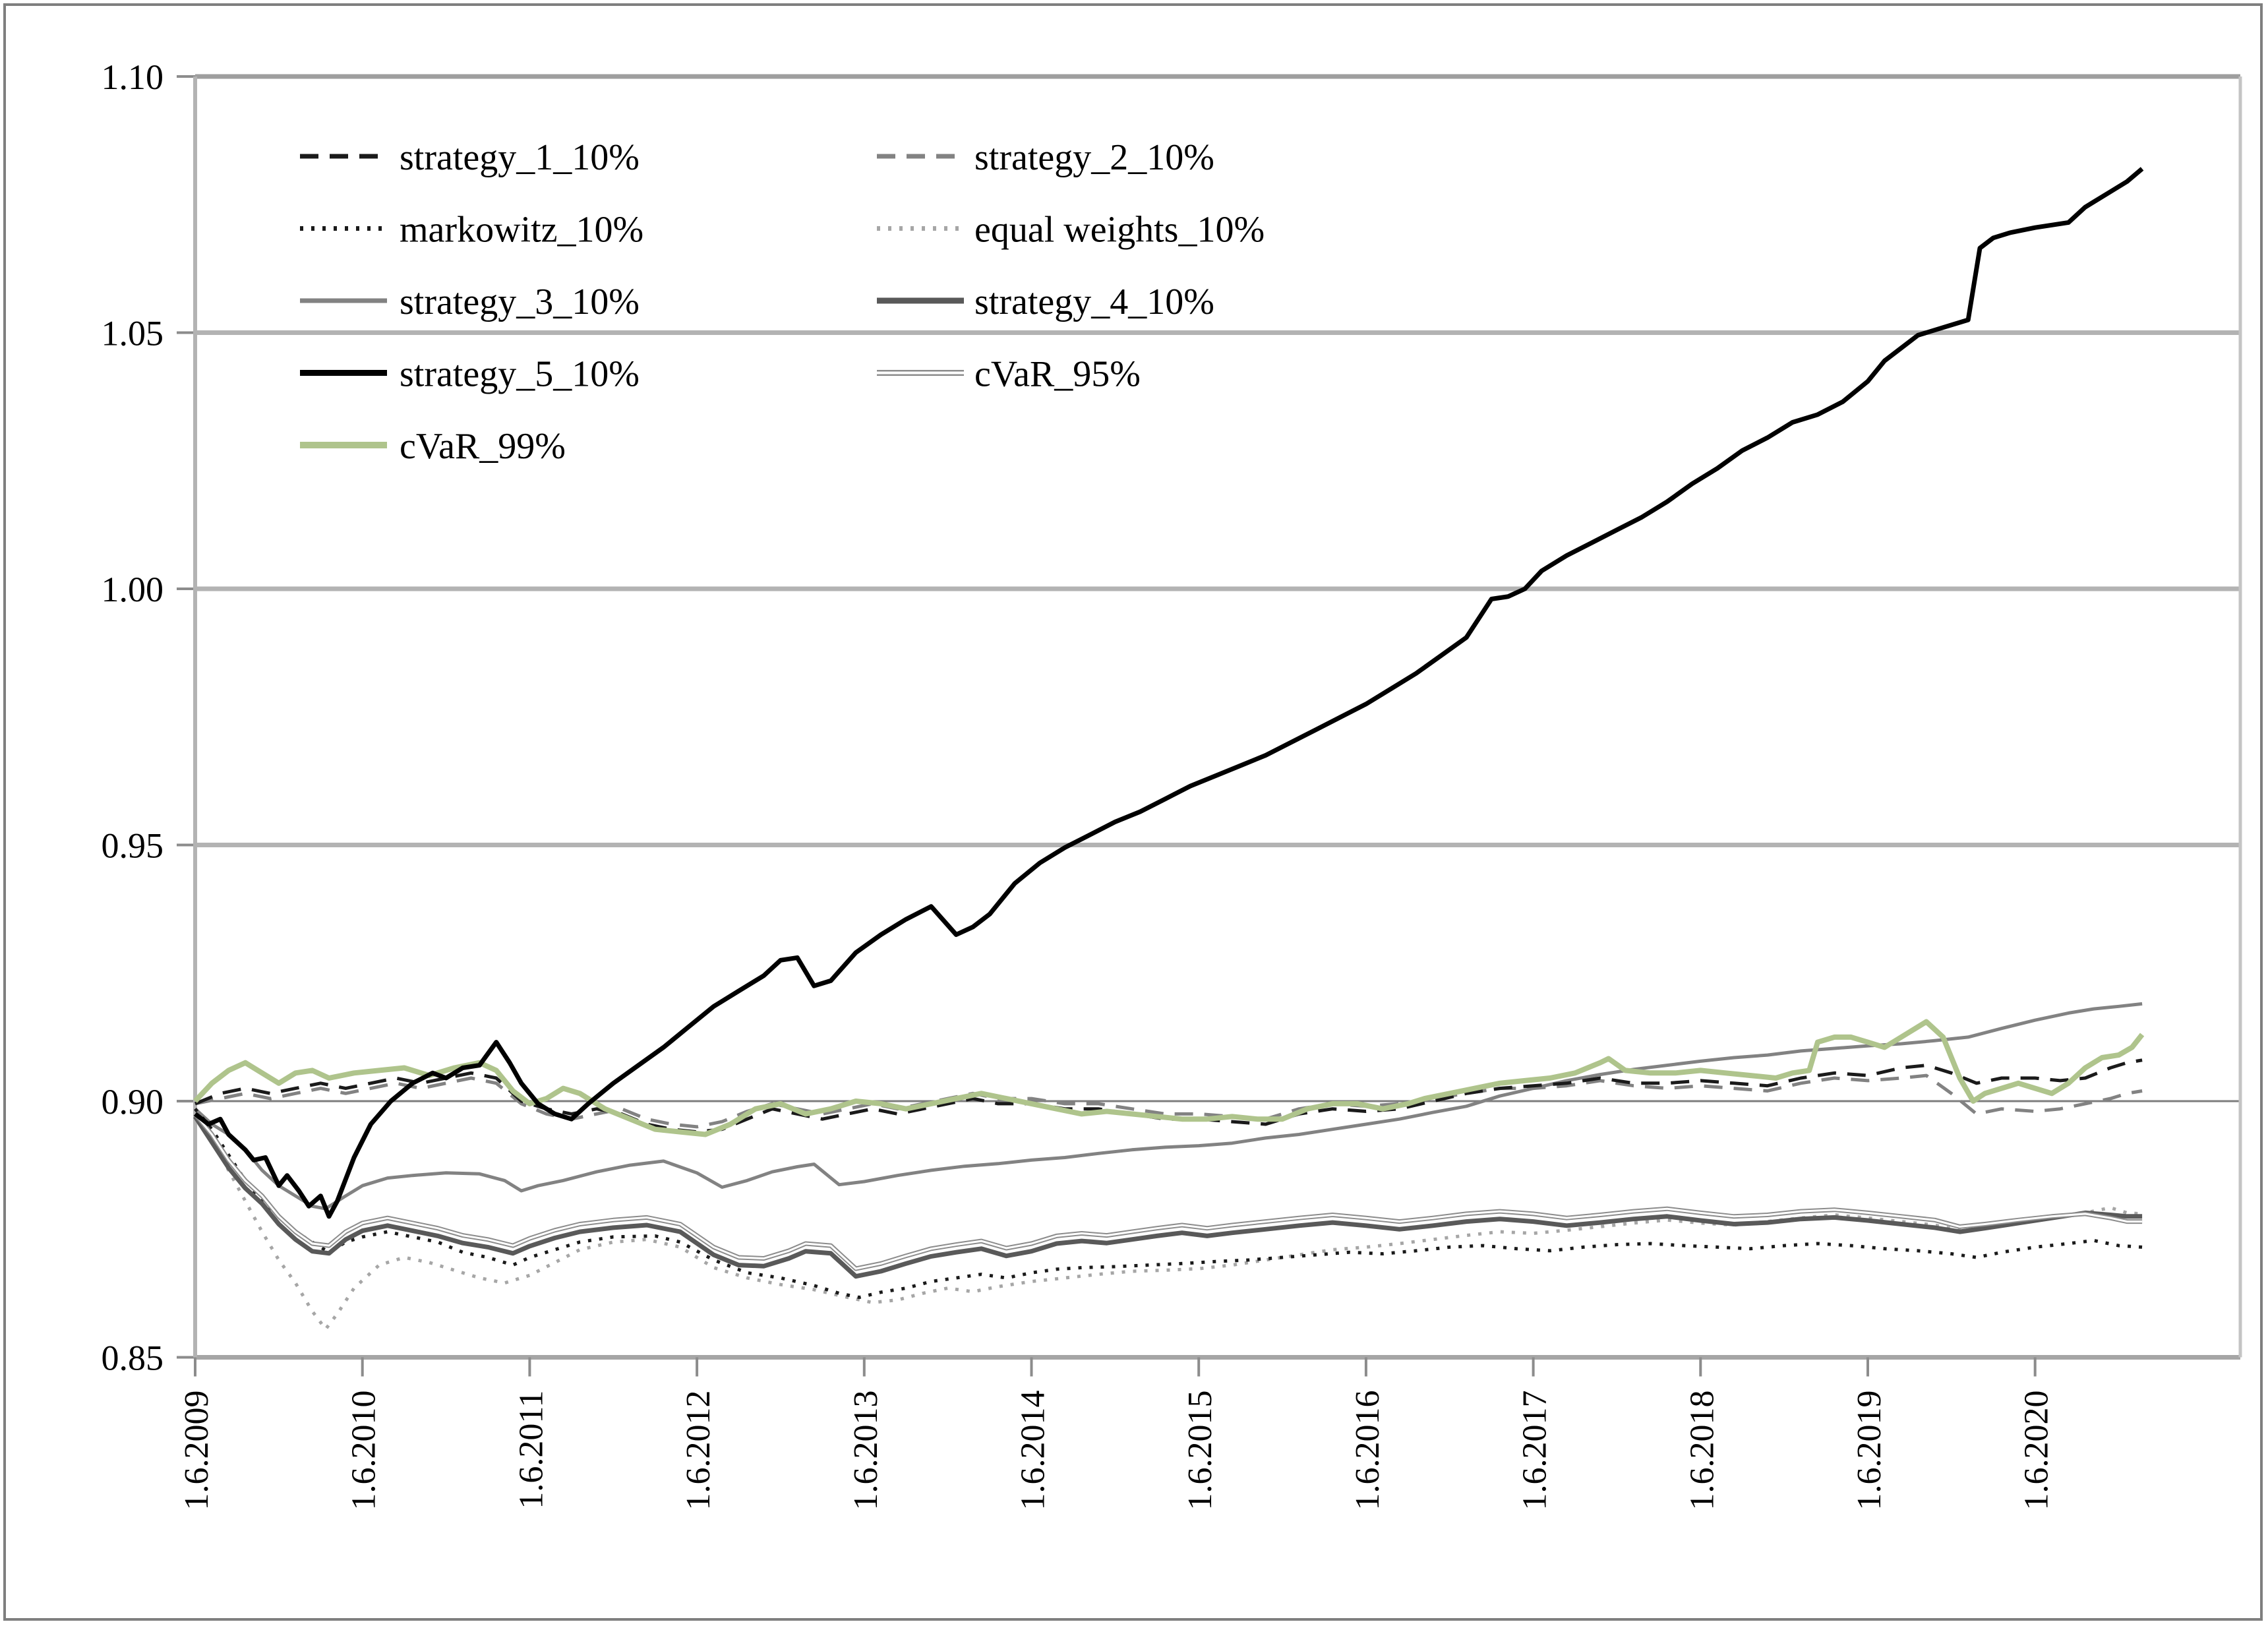 The width and height of the screenshot is (2268, 1626). Describe the element at coordinates (133, 589) in the screenshot. I see `y-tick-label: 1.00` at that location.